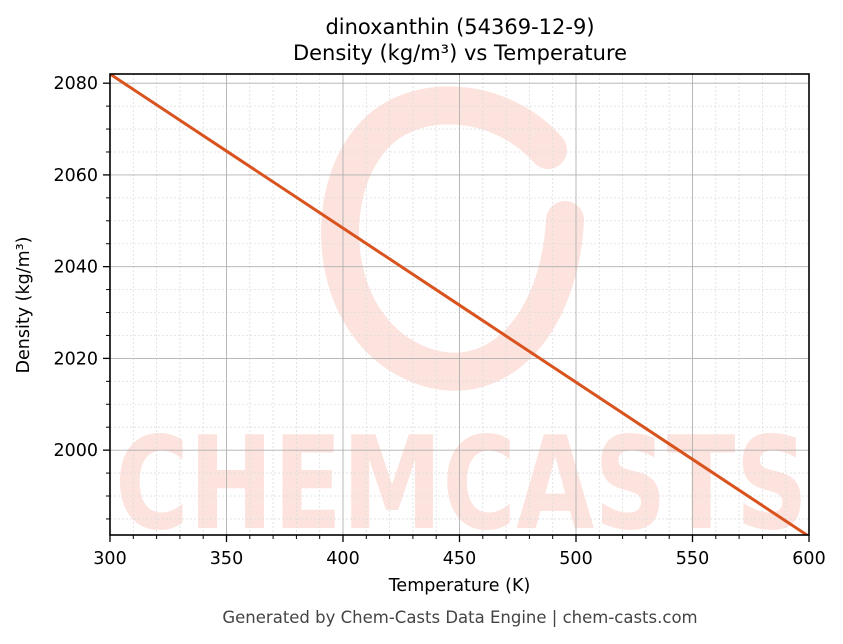  Describe the element at coordinates (460, 27) in the screenshot. I see `chart-title-line1: dinoxanthin (54369-12-9)` at that location.